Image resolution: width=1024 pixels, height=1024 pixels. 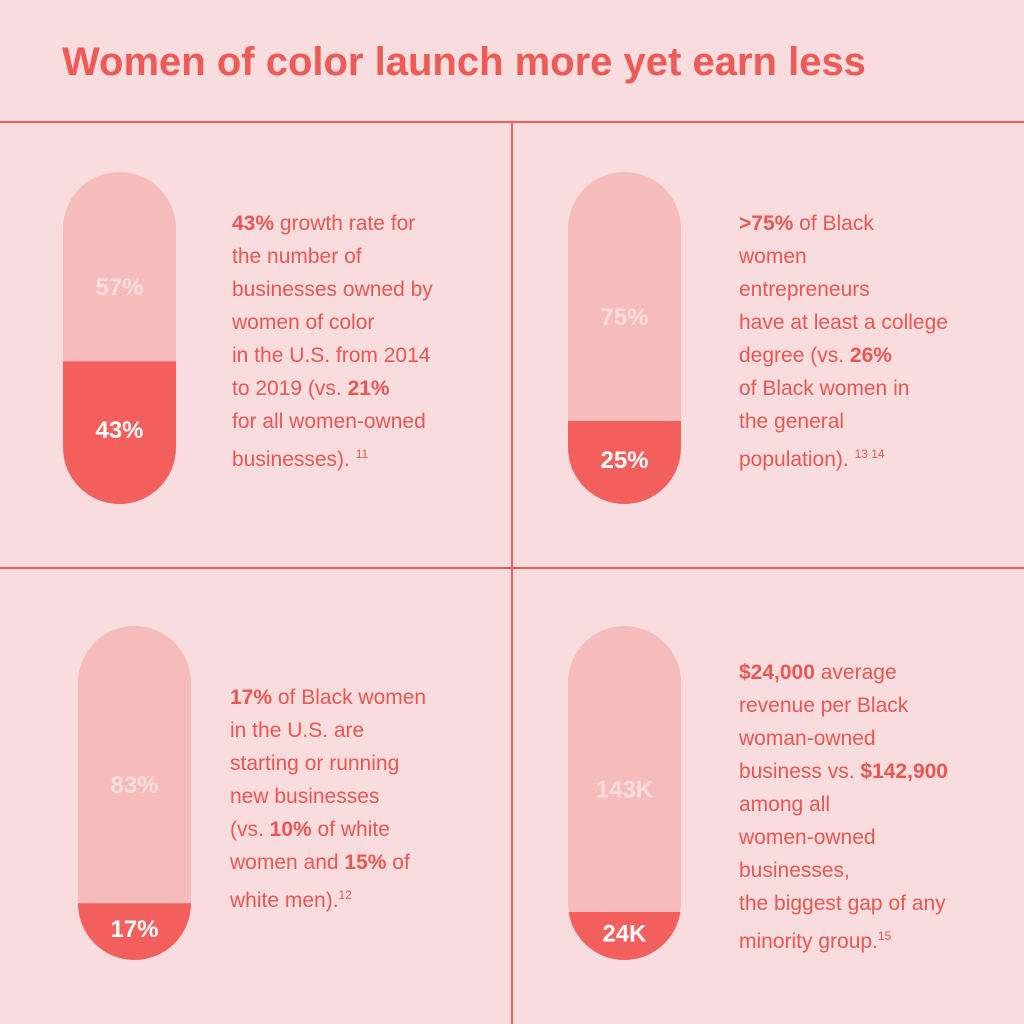 What do you see at coordinates (398, 862) in the screenshot?
I see `text: of` at bounding box center [398, 862].